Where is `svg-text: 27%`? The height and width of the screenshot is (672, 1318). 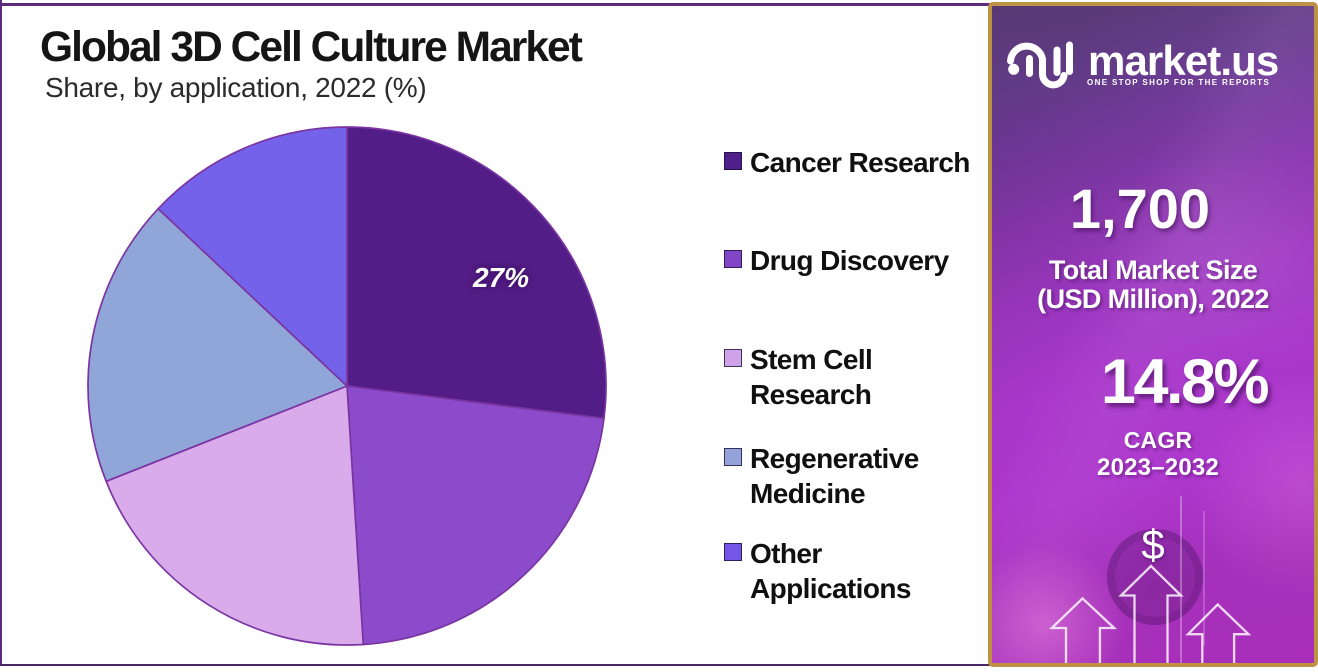 svg-text: 27% is located at coordinates (500, 277).